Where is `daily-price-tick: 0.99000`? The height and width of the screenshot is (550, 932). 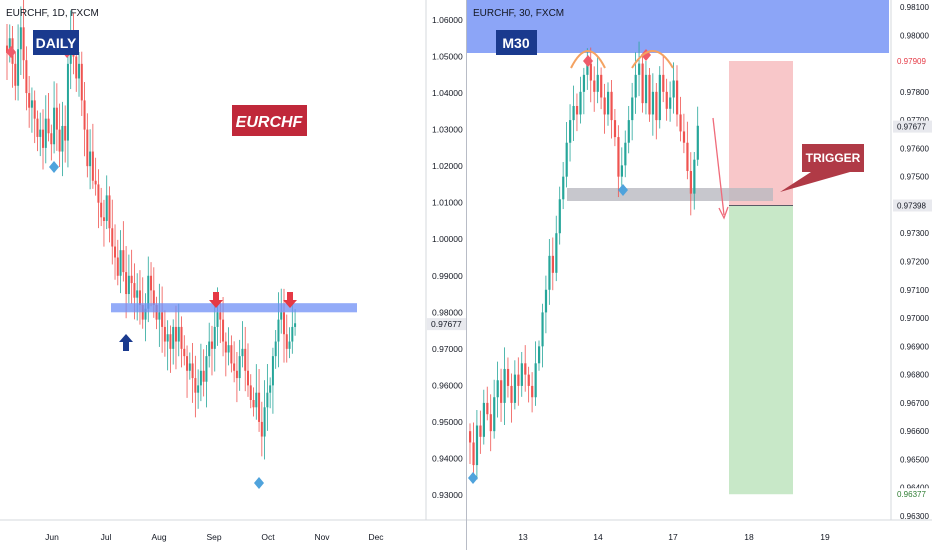 daily-price-tick: 0.99000 is located at coordinates (447, 276).